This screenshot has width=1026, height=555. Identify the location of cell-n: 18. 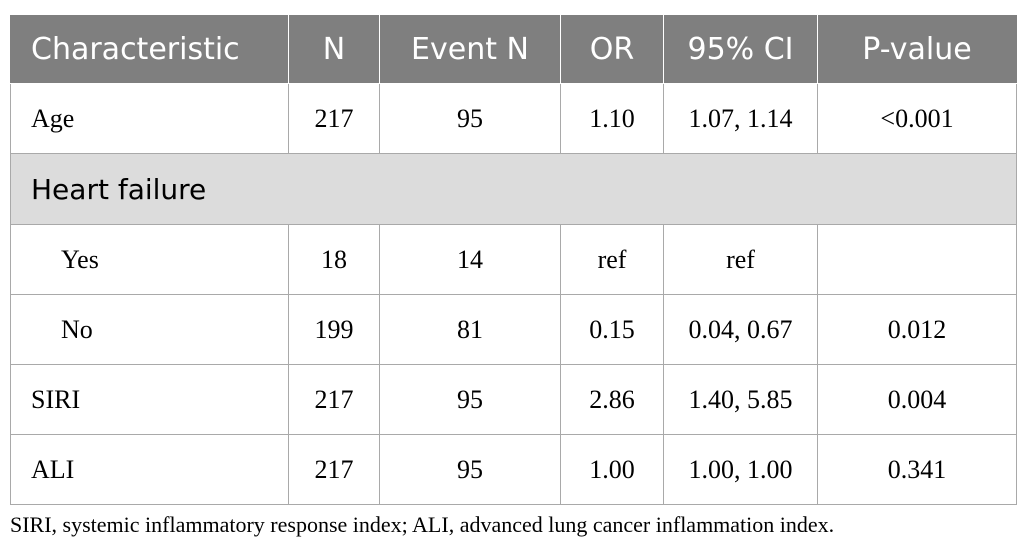
(334, 259).